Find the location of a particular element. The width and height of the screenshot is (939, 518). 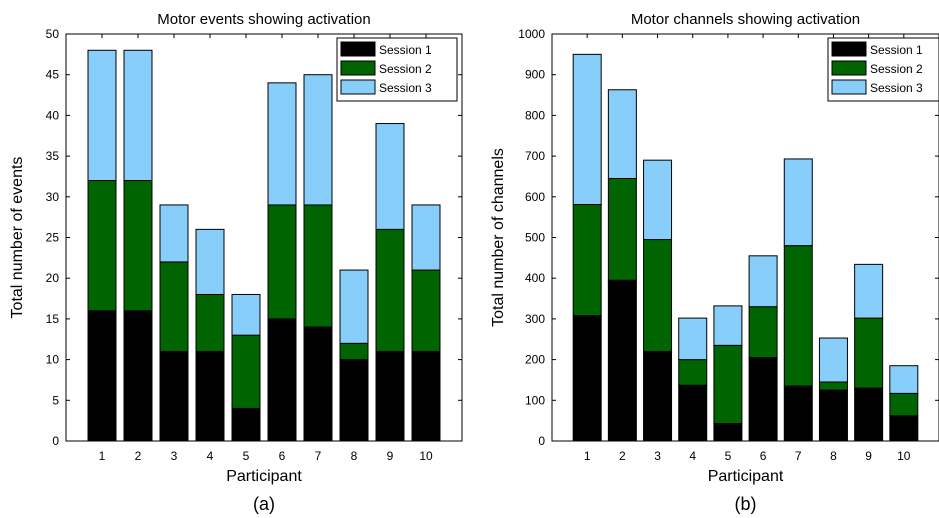

y-tick-label: 700 is located at coordinates (535, 156).